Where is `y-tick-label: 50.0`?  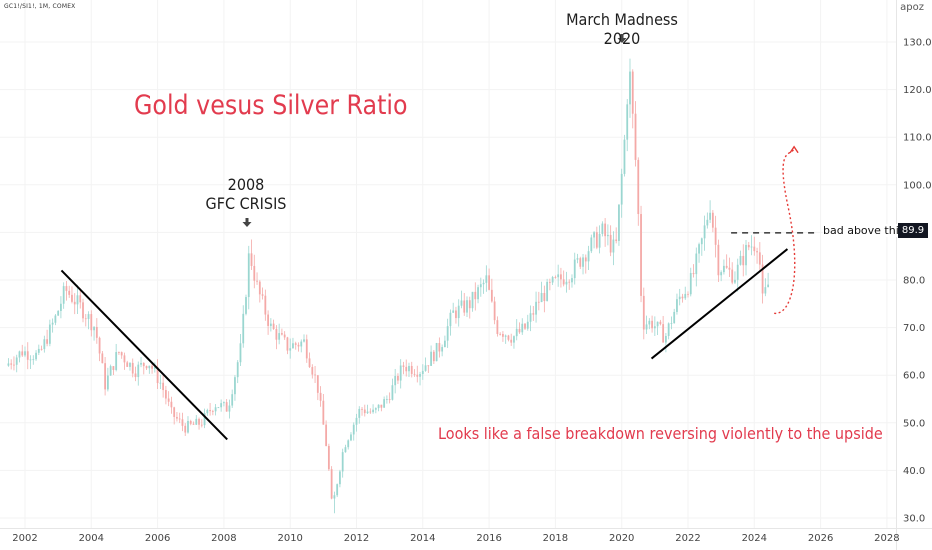 y-tick-label: 50.0 is located at coordinates (914, 423).